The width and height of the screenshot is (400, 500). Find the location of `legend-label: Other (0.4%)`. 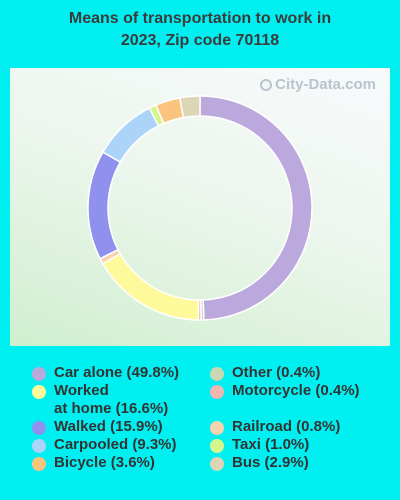

legend-label: Other (0.4%) is located at coordinates (276, 372).